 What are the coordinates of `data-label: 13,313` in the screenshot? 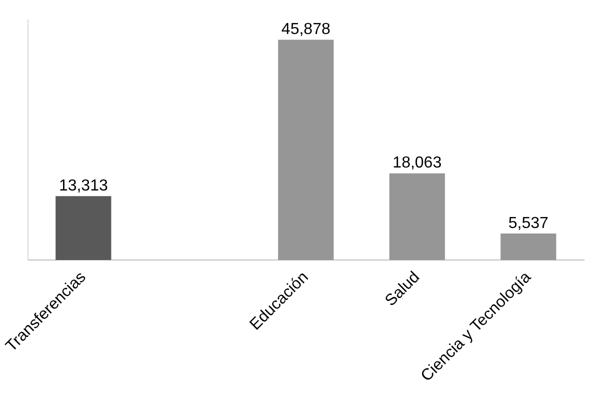 It's located at (83, 186).